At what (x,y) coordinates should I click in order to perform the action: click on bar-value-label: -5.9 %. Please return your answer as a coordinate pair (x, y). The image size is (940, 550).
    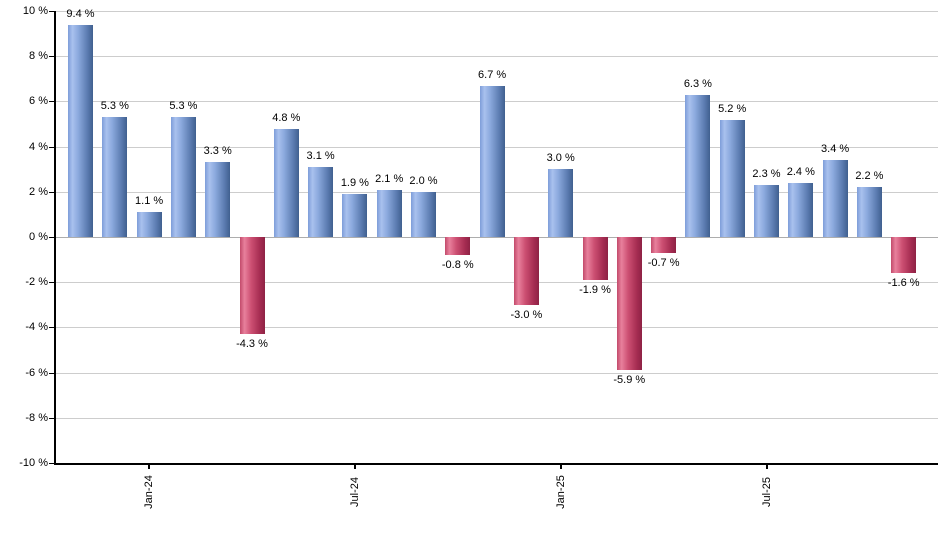
    Looking at the image, I should click on (629, 380).